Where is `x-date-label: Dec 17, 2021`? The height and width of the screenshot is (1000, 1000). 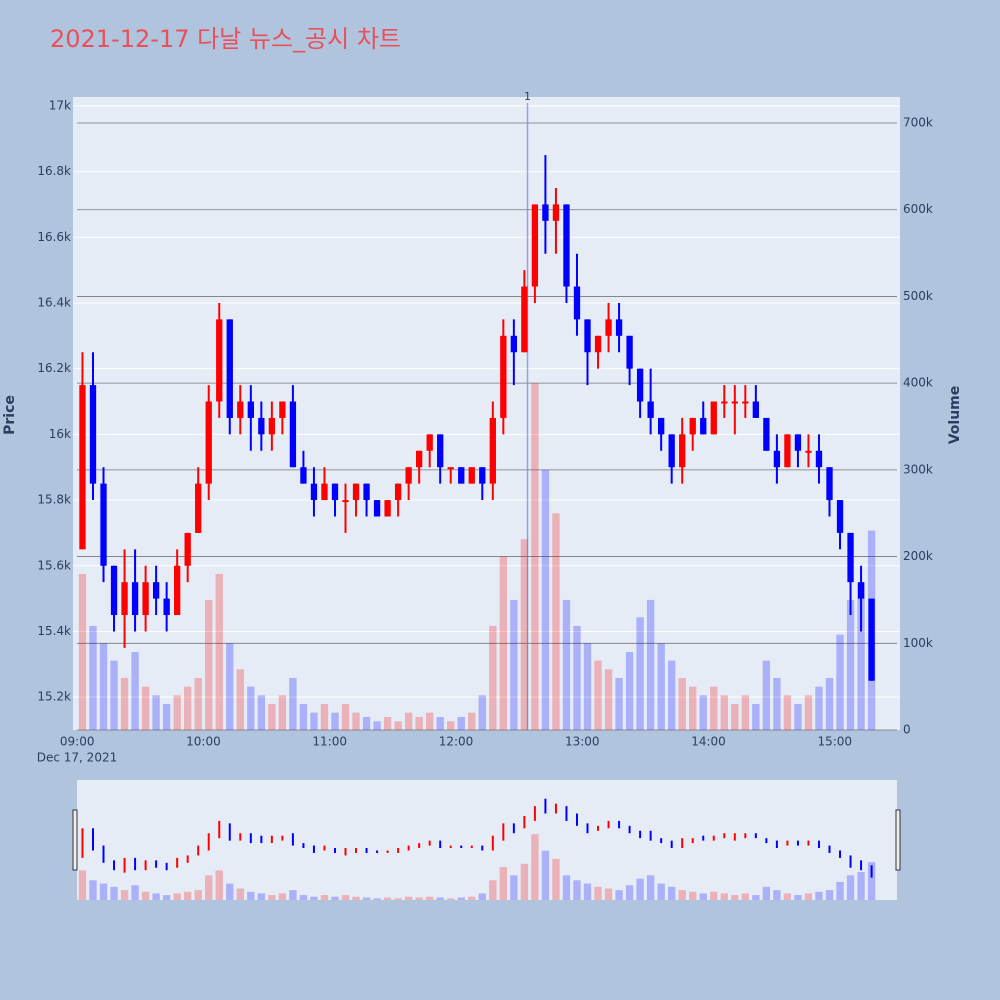 x-date-label: Dec 17, 2021 is located at coordinates (77, 758).